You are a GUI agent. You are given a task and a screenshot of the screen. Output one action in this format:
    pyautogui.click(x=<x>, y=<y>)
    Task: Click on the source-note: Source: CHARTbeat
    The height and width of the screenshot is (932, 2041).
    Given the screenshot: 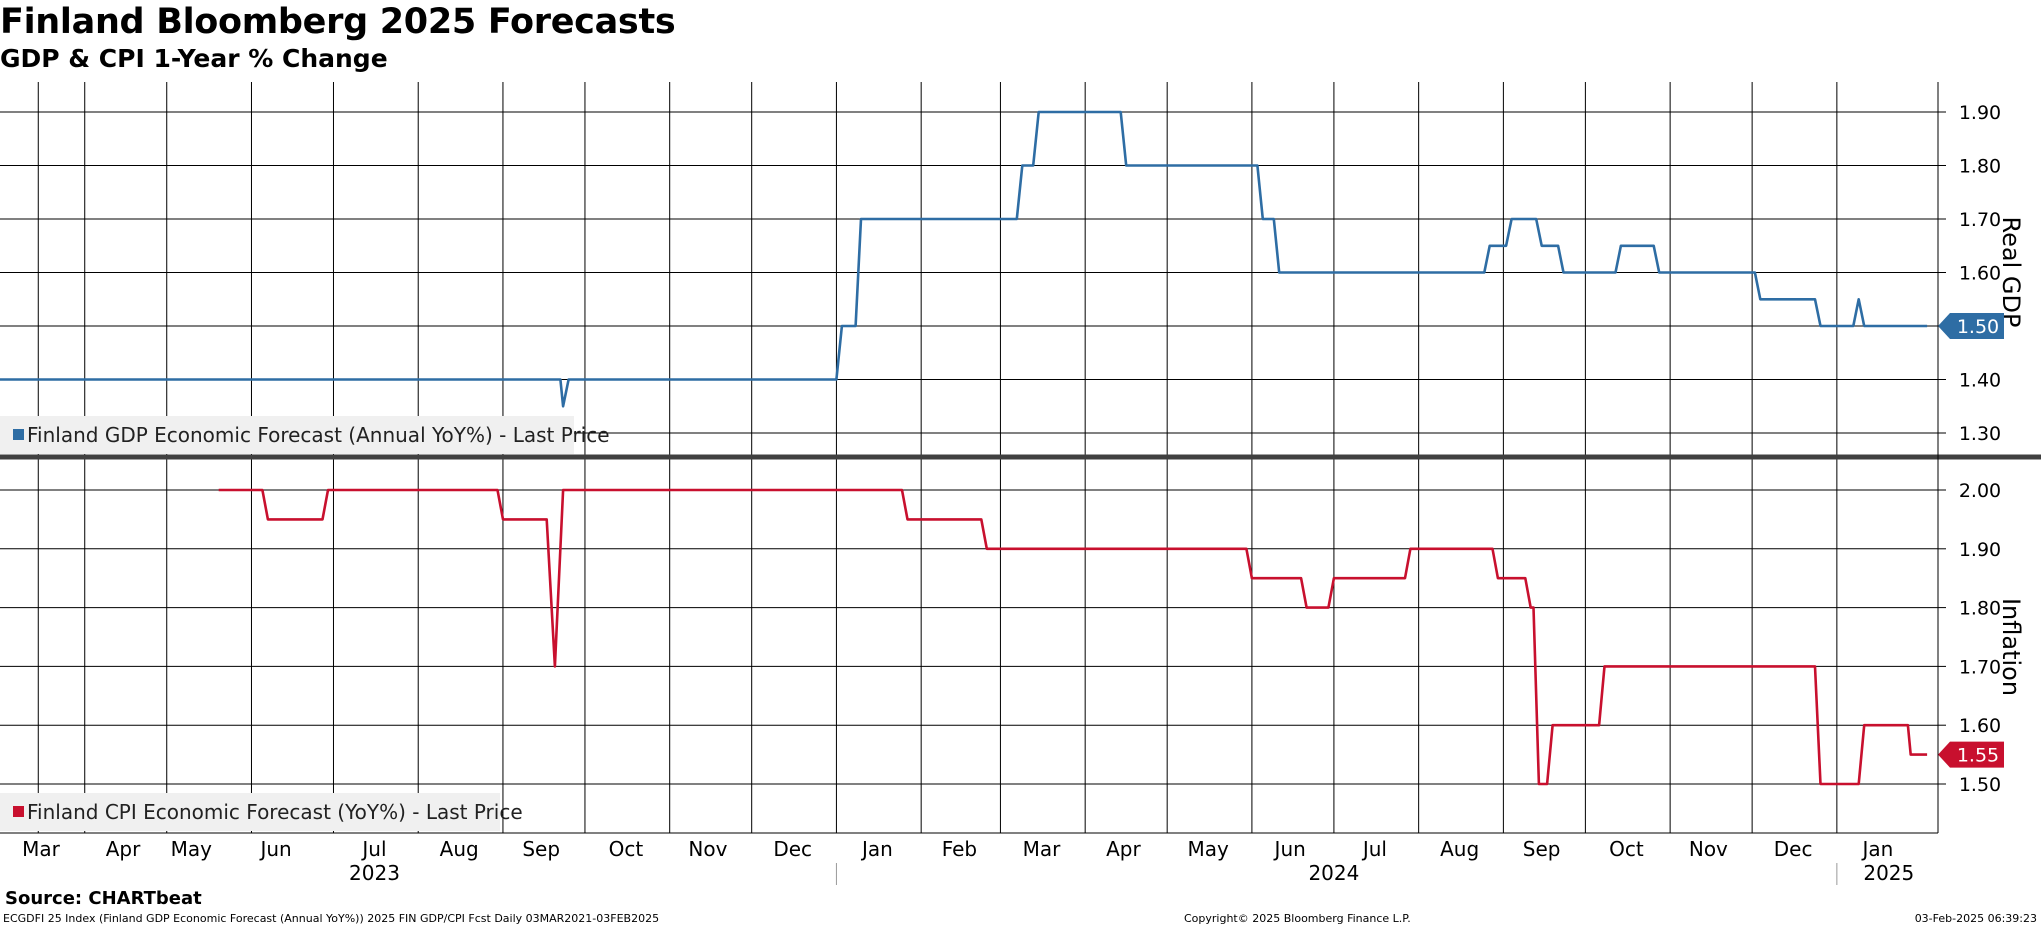 What is the action you would take?
    pyautogui.click(x=103, y=898)
    